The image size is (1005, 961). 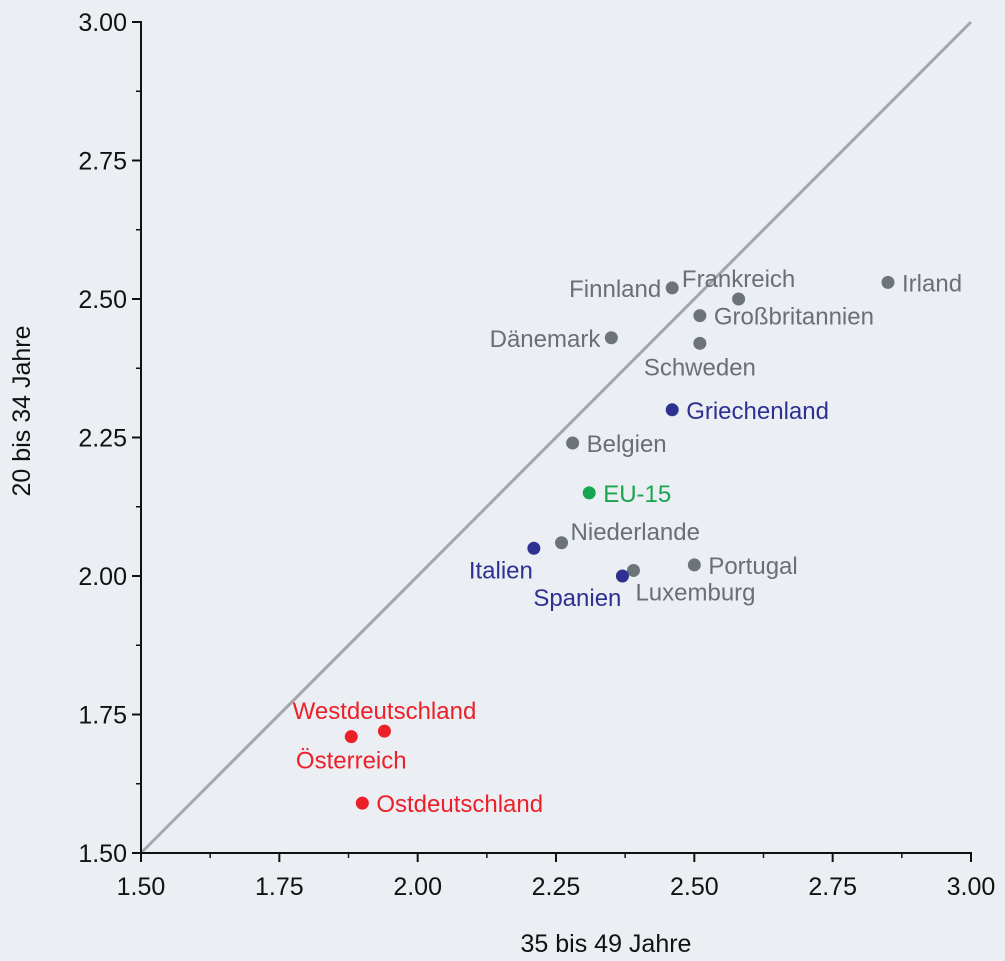 I want to click on x-tick-label: 2.75, so click(x=832, y=887).